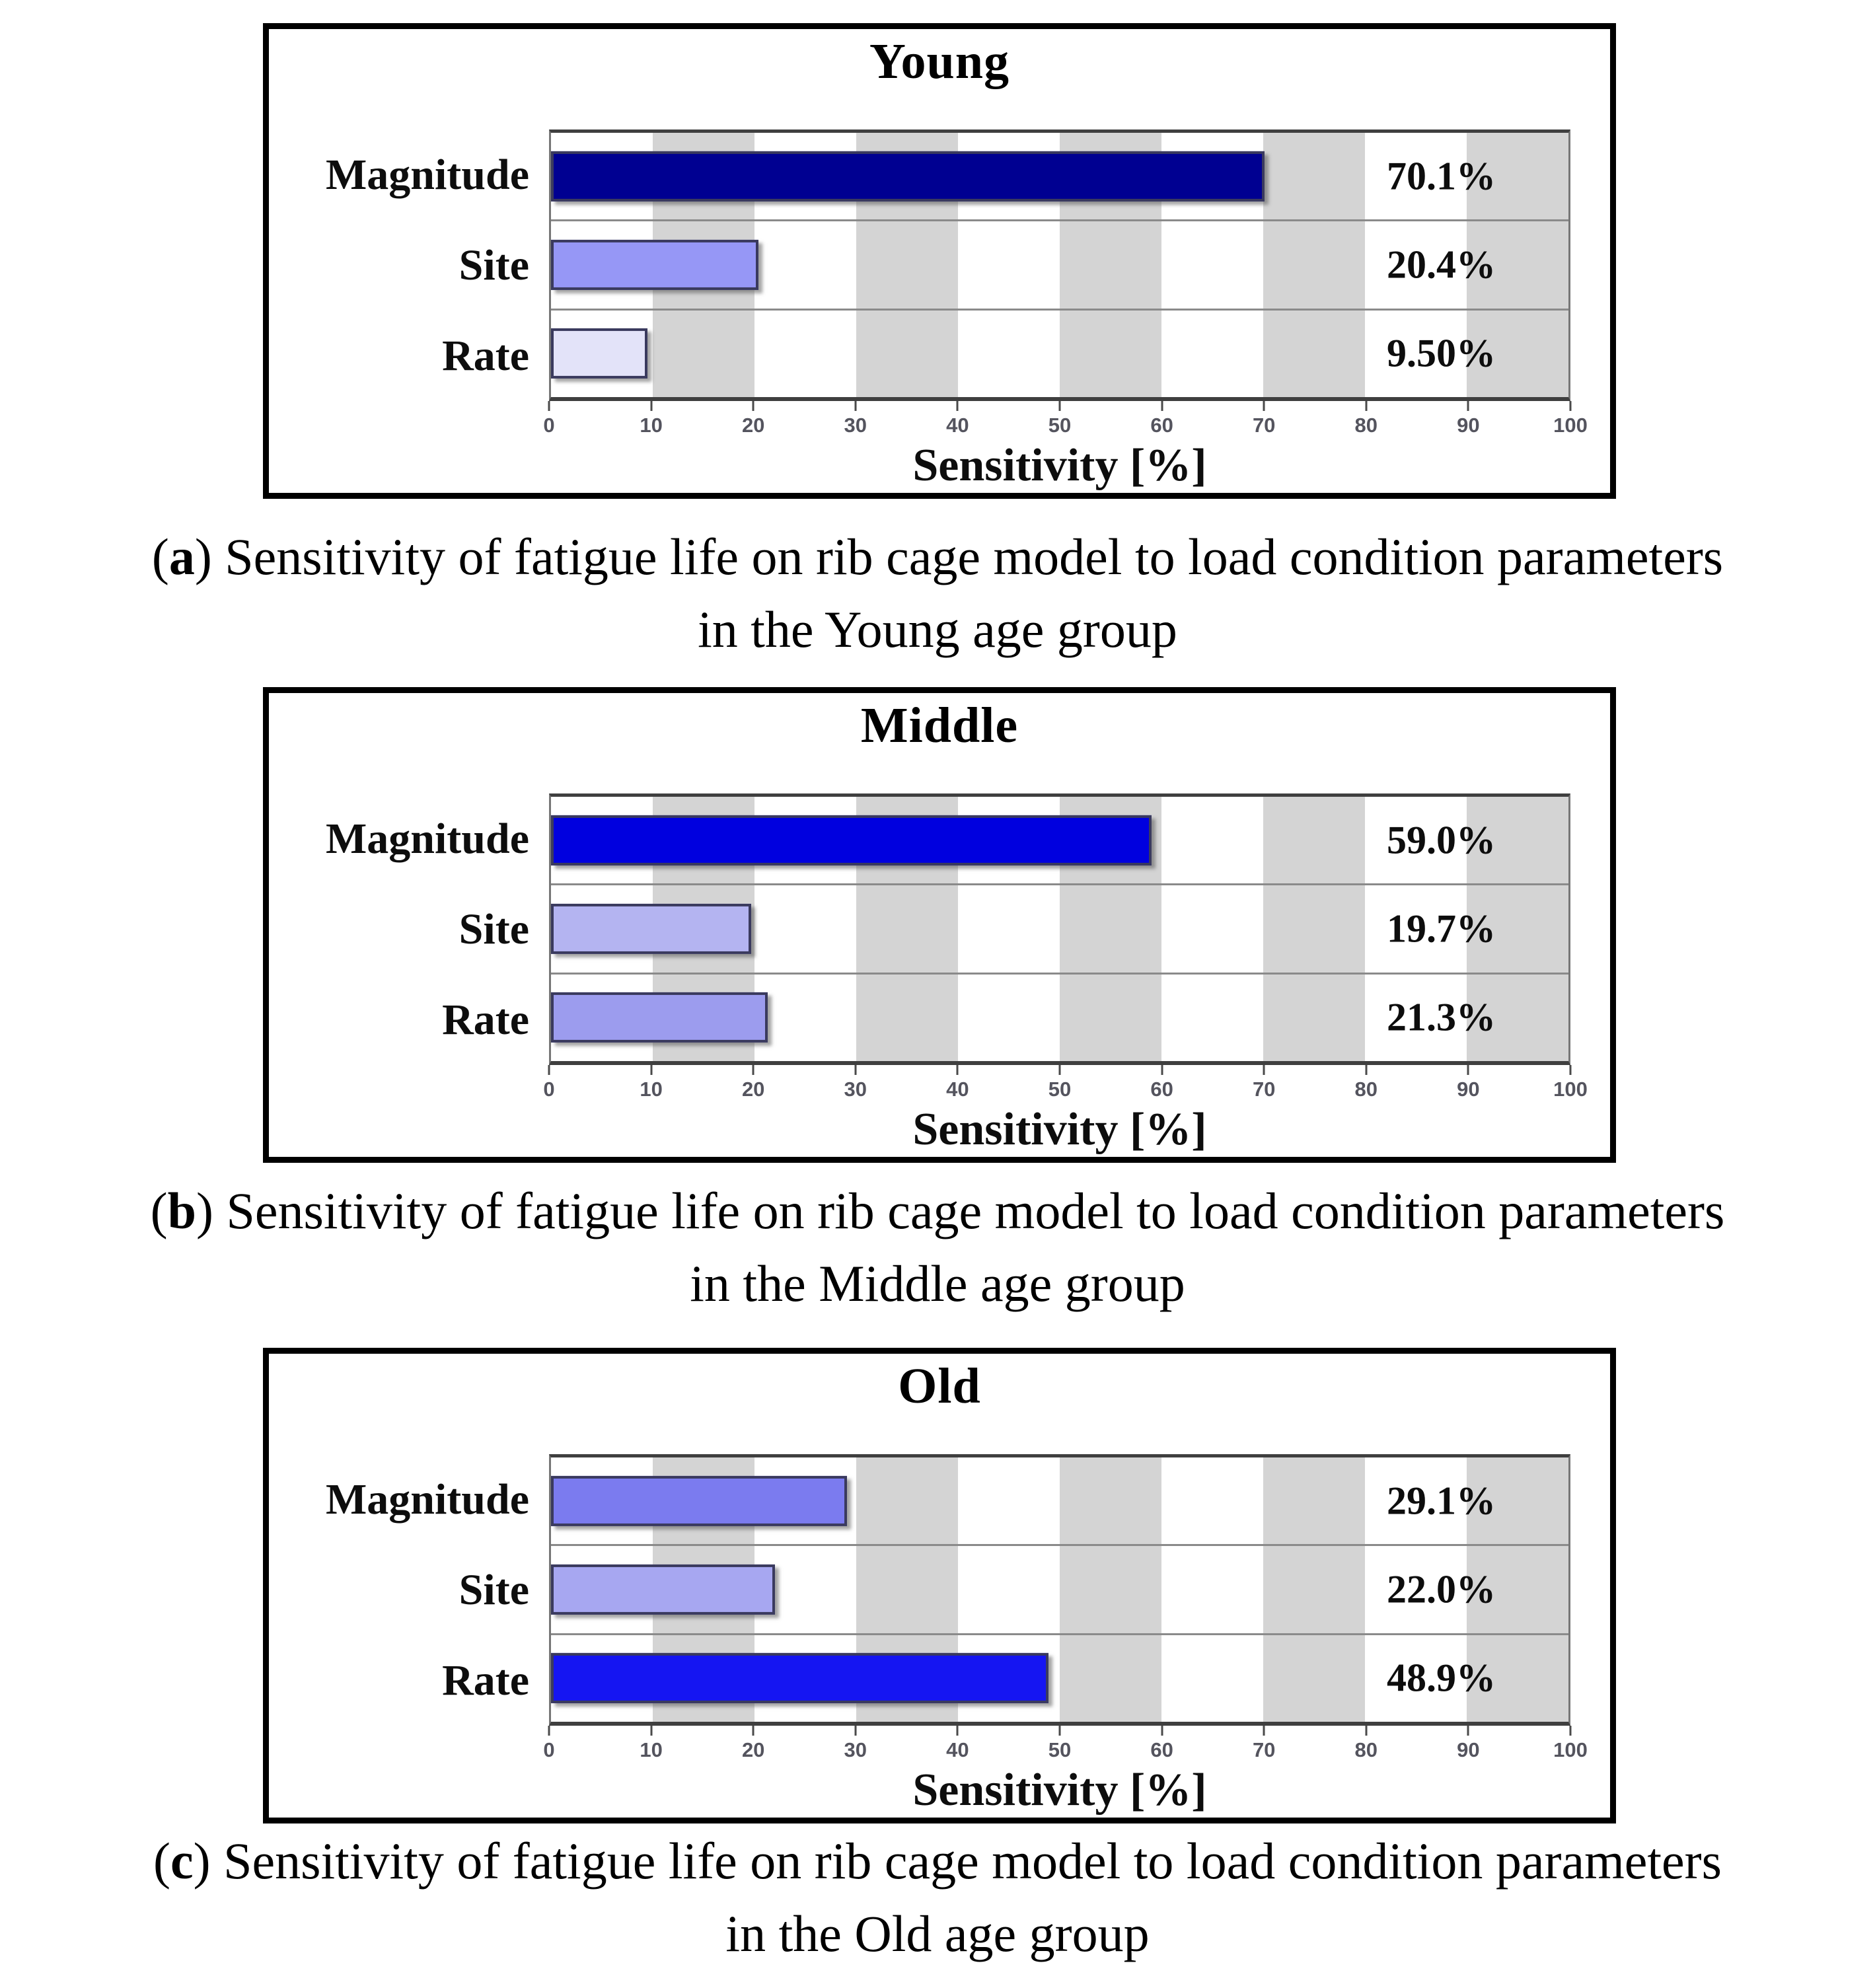 This screenshot has width=1875, height=1988. Describe the element at coordinates (1441, 840) in the screenshot. I see `bar-value-label: 59.0%` at that location.